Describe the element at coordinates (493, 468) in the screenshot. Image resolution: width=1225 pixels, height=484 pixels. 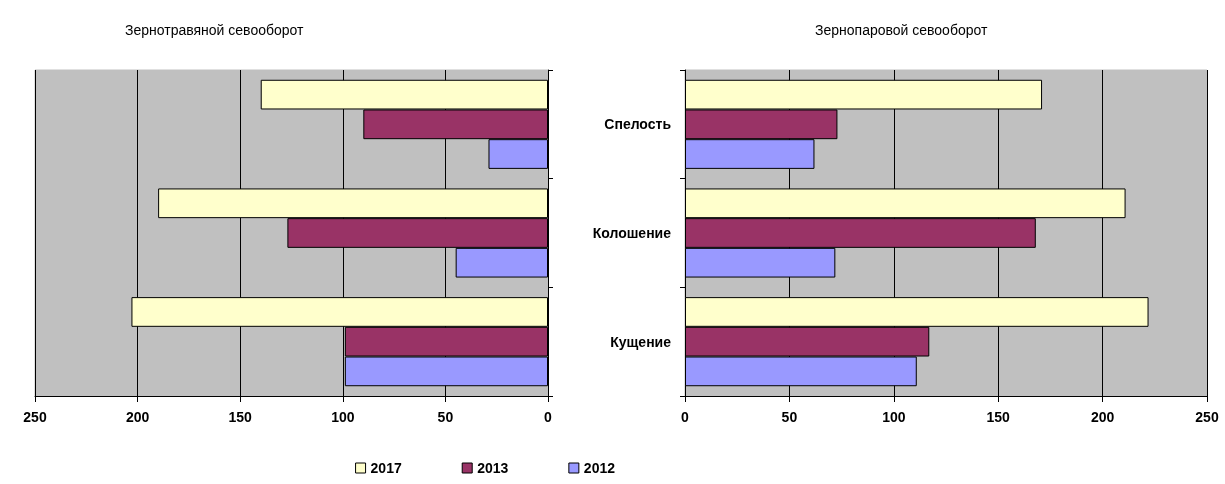
I see `legend-label: 2013` at that location.